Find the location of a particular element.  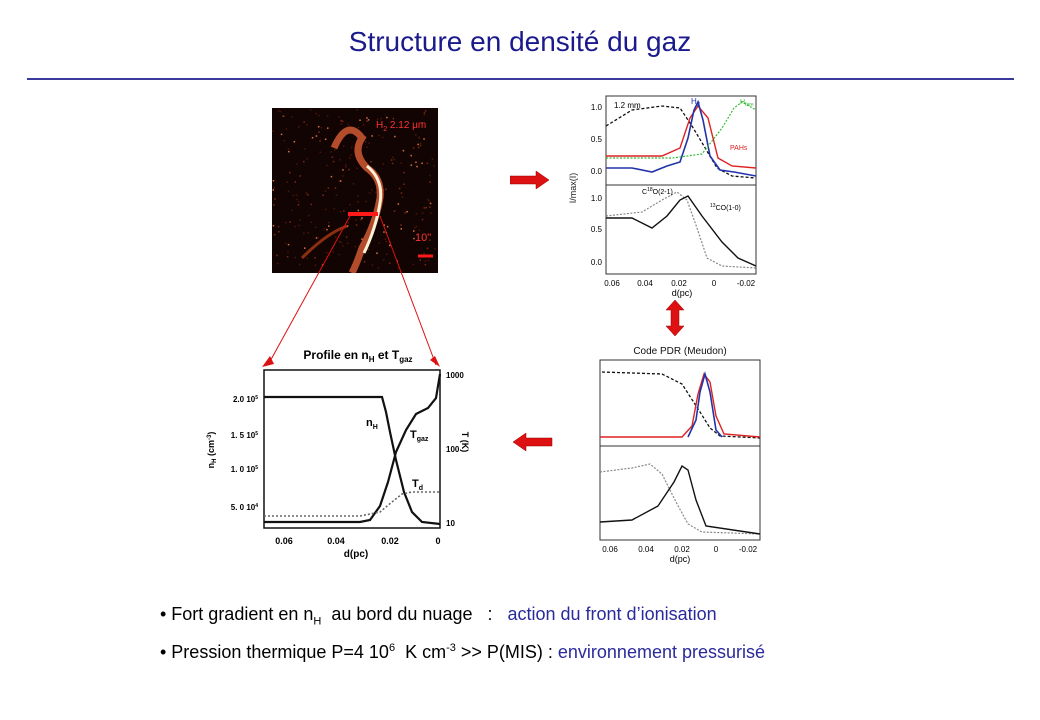

x-axis-label: d(pc) is located at coordinates (682, 293).